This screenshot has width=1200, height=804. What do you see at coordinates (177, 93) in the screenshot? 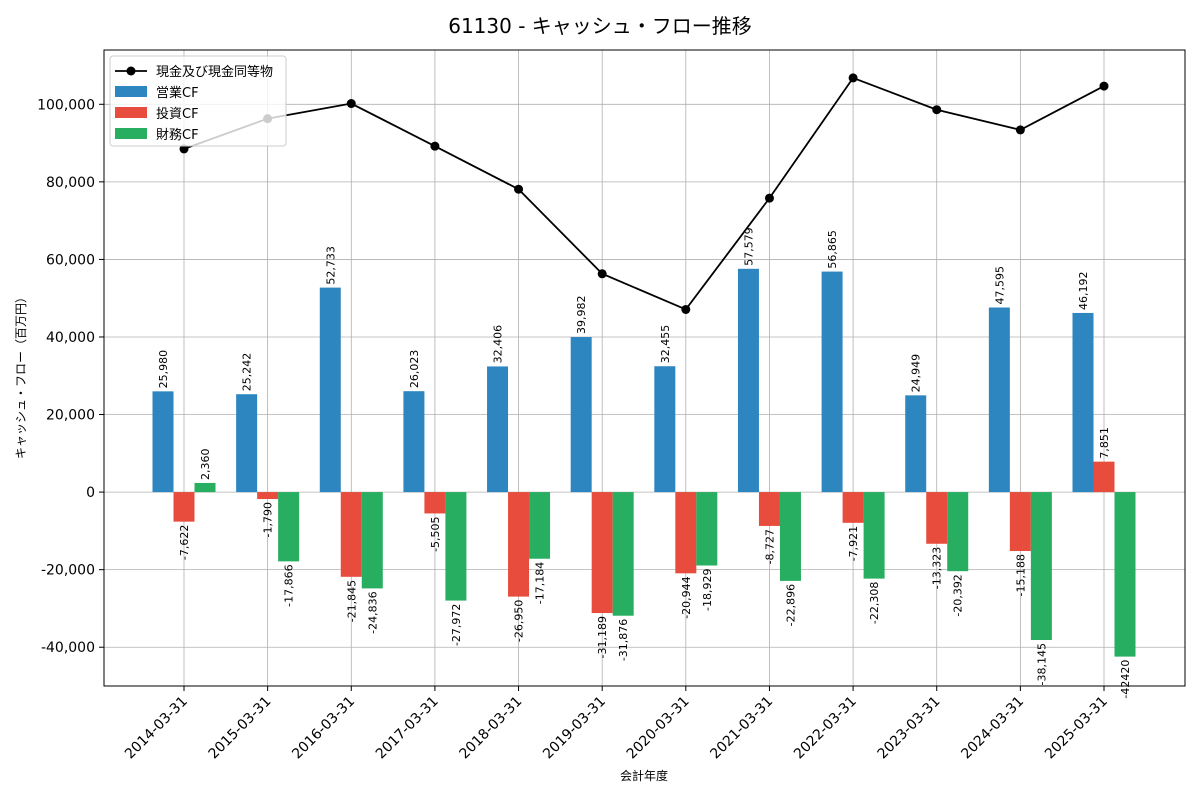
I see `legend-label: 営業CF` at bounding box center [177, 93].